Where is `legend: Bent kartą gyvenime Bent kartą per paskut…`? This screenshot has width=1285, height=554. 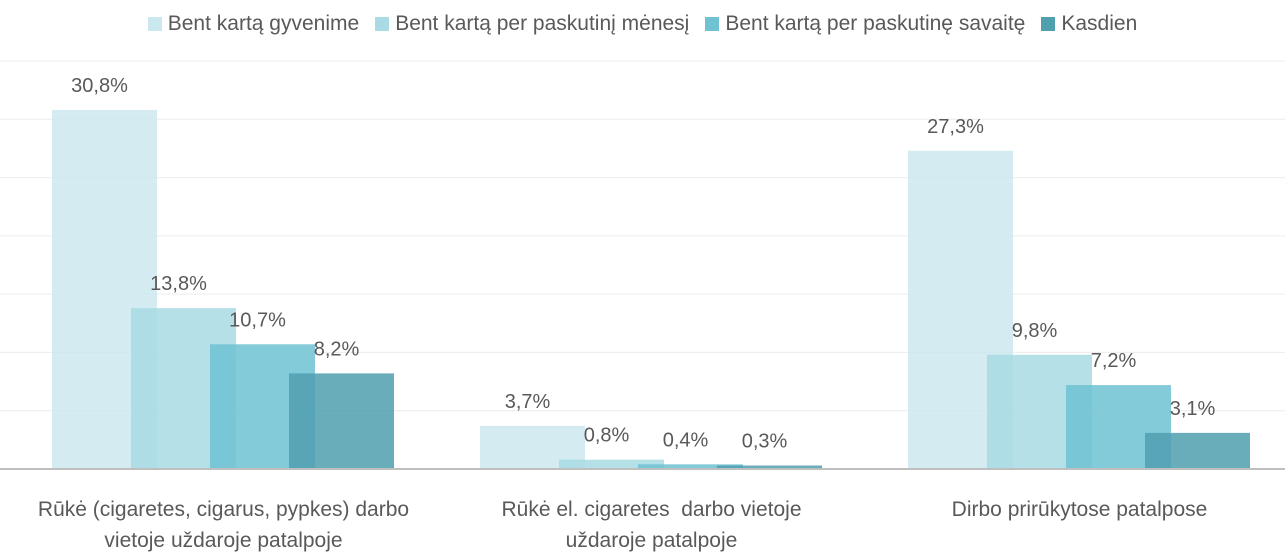 legend: Bent kartą gyvenime Bent kartą per paskut… is located at coordinates (642, 24).